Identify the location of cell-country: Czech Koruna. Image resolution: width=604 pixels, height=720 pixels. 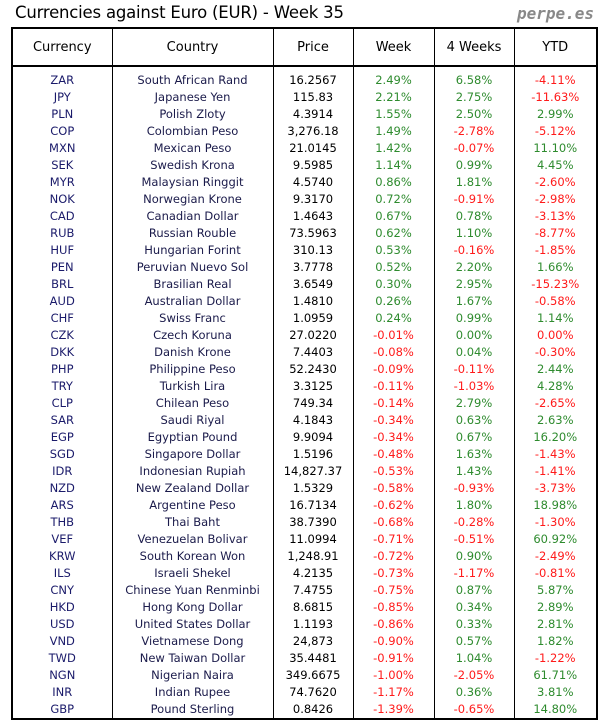
(192, 335).